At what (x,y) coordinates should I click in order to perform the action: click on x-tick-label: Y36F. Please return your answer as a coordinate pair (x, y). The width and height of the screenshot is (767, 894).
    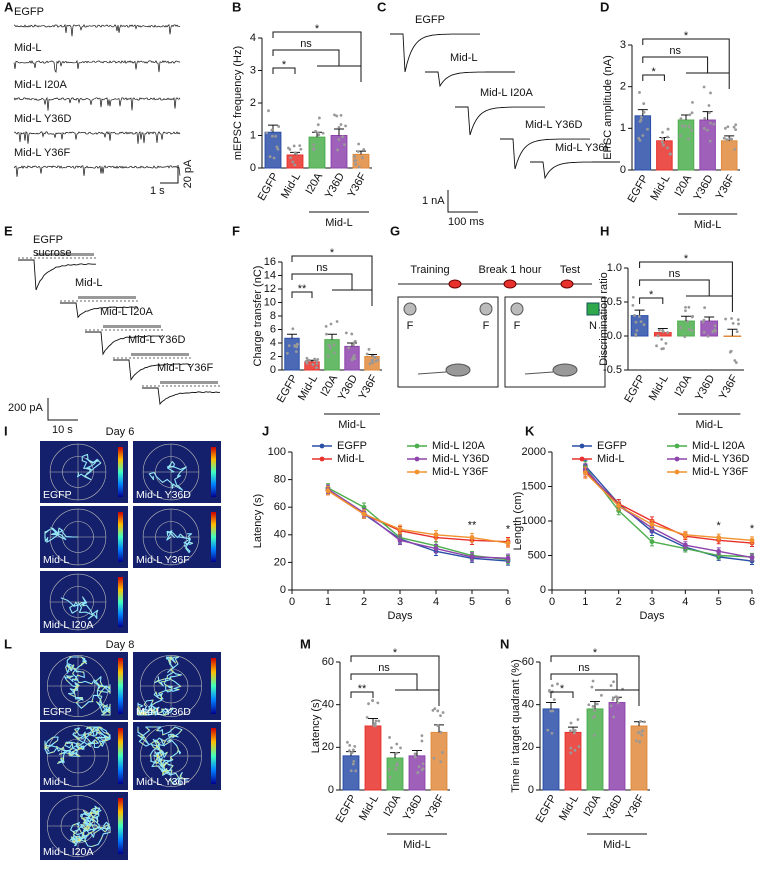
    Looking at the image, I should click on (729, 387).